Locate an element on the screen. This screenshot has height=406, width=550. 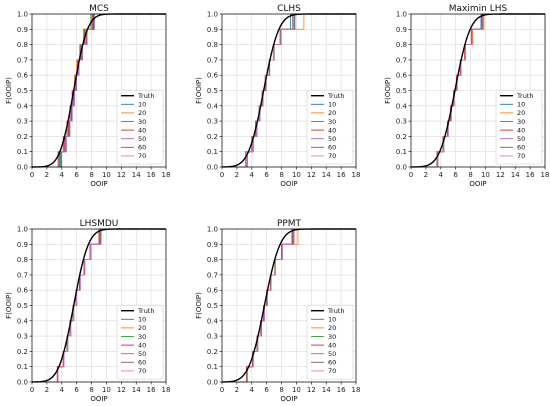
x-tick-label: 10 is located at coordinates (106, 390).